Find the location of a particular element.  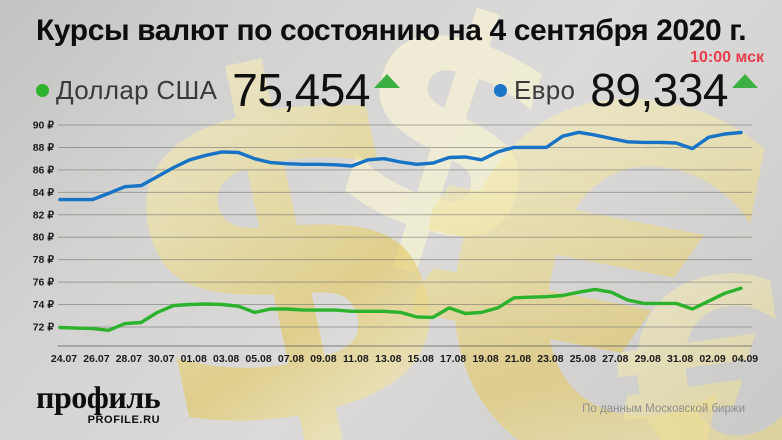

x-axis-tick-label: 24.07 is located at coordinates (64, 359).